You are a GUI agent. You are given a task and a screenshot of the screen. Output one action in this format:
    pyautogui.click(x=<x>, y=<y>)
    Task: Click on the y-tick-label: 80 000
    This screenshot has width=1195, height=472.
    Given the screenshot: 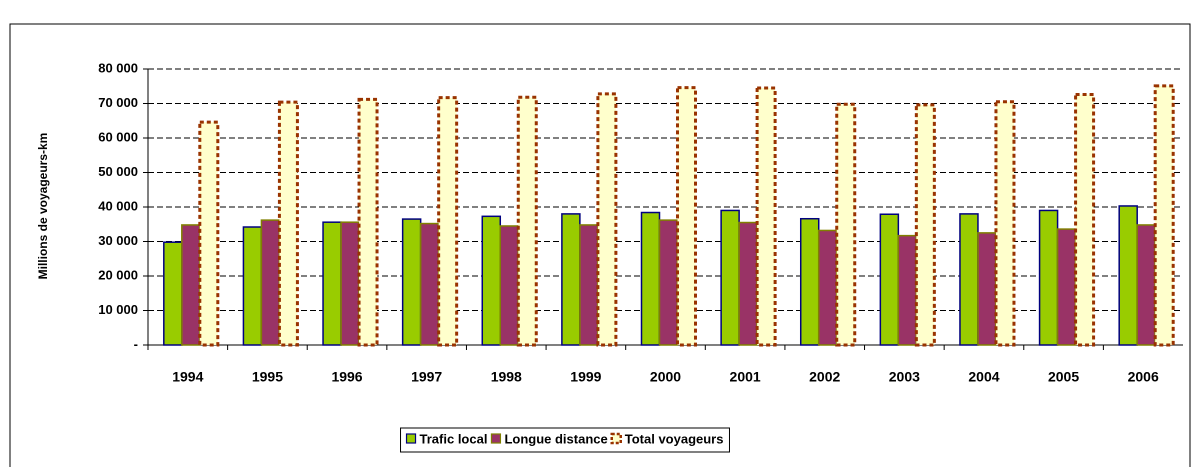 What is the action you would take?
    pyautogui.click(x=118, y=67)
    